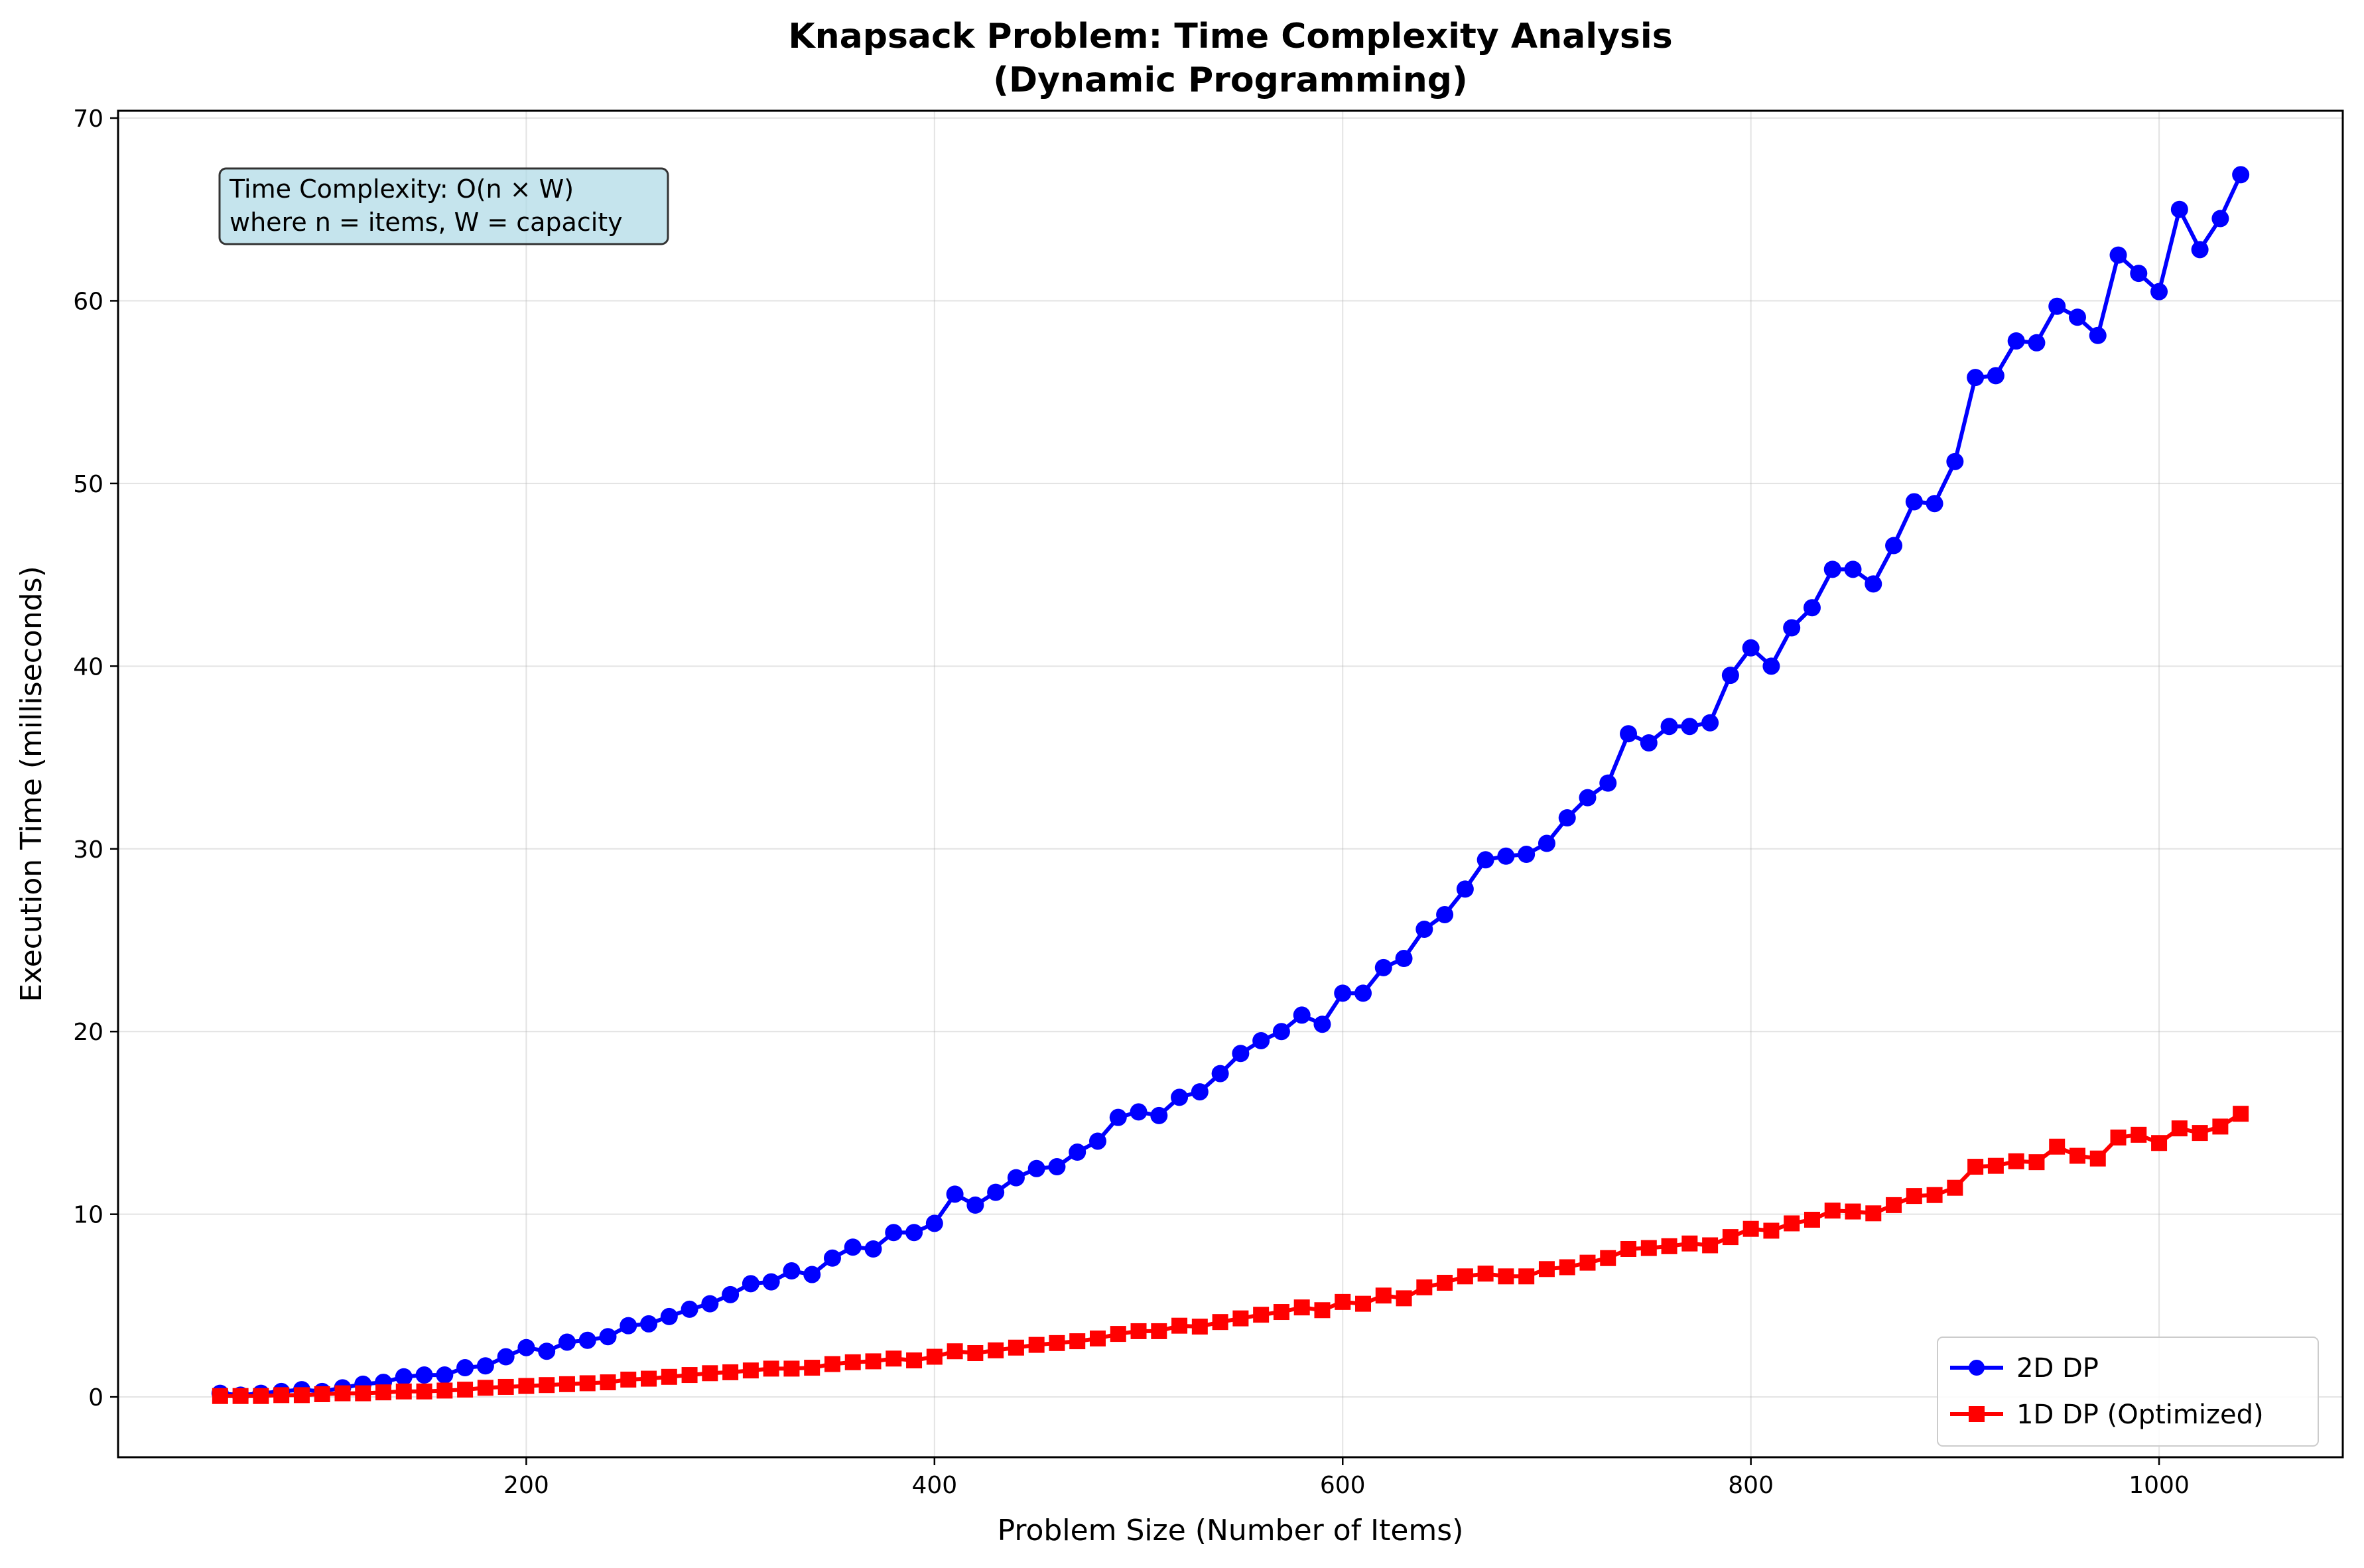  Describe the element at coordinates (2128, 1392) in the screenshot. I see `legend-frame` at that location.